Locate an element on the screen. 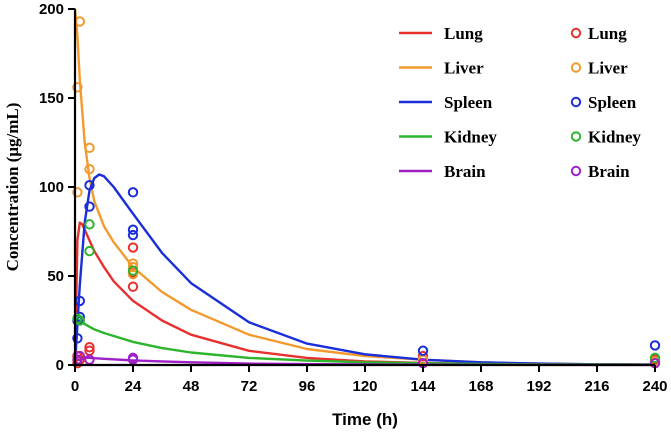 This screenshot has width=671, height=439. legend-label-marker-brain: Brain is located at coordinates (609, 171).